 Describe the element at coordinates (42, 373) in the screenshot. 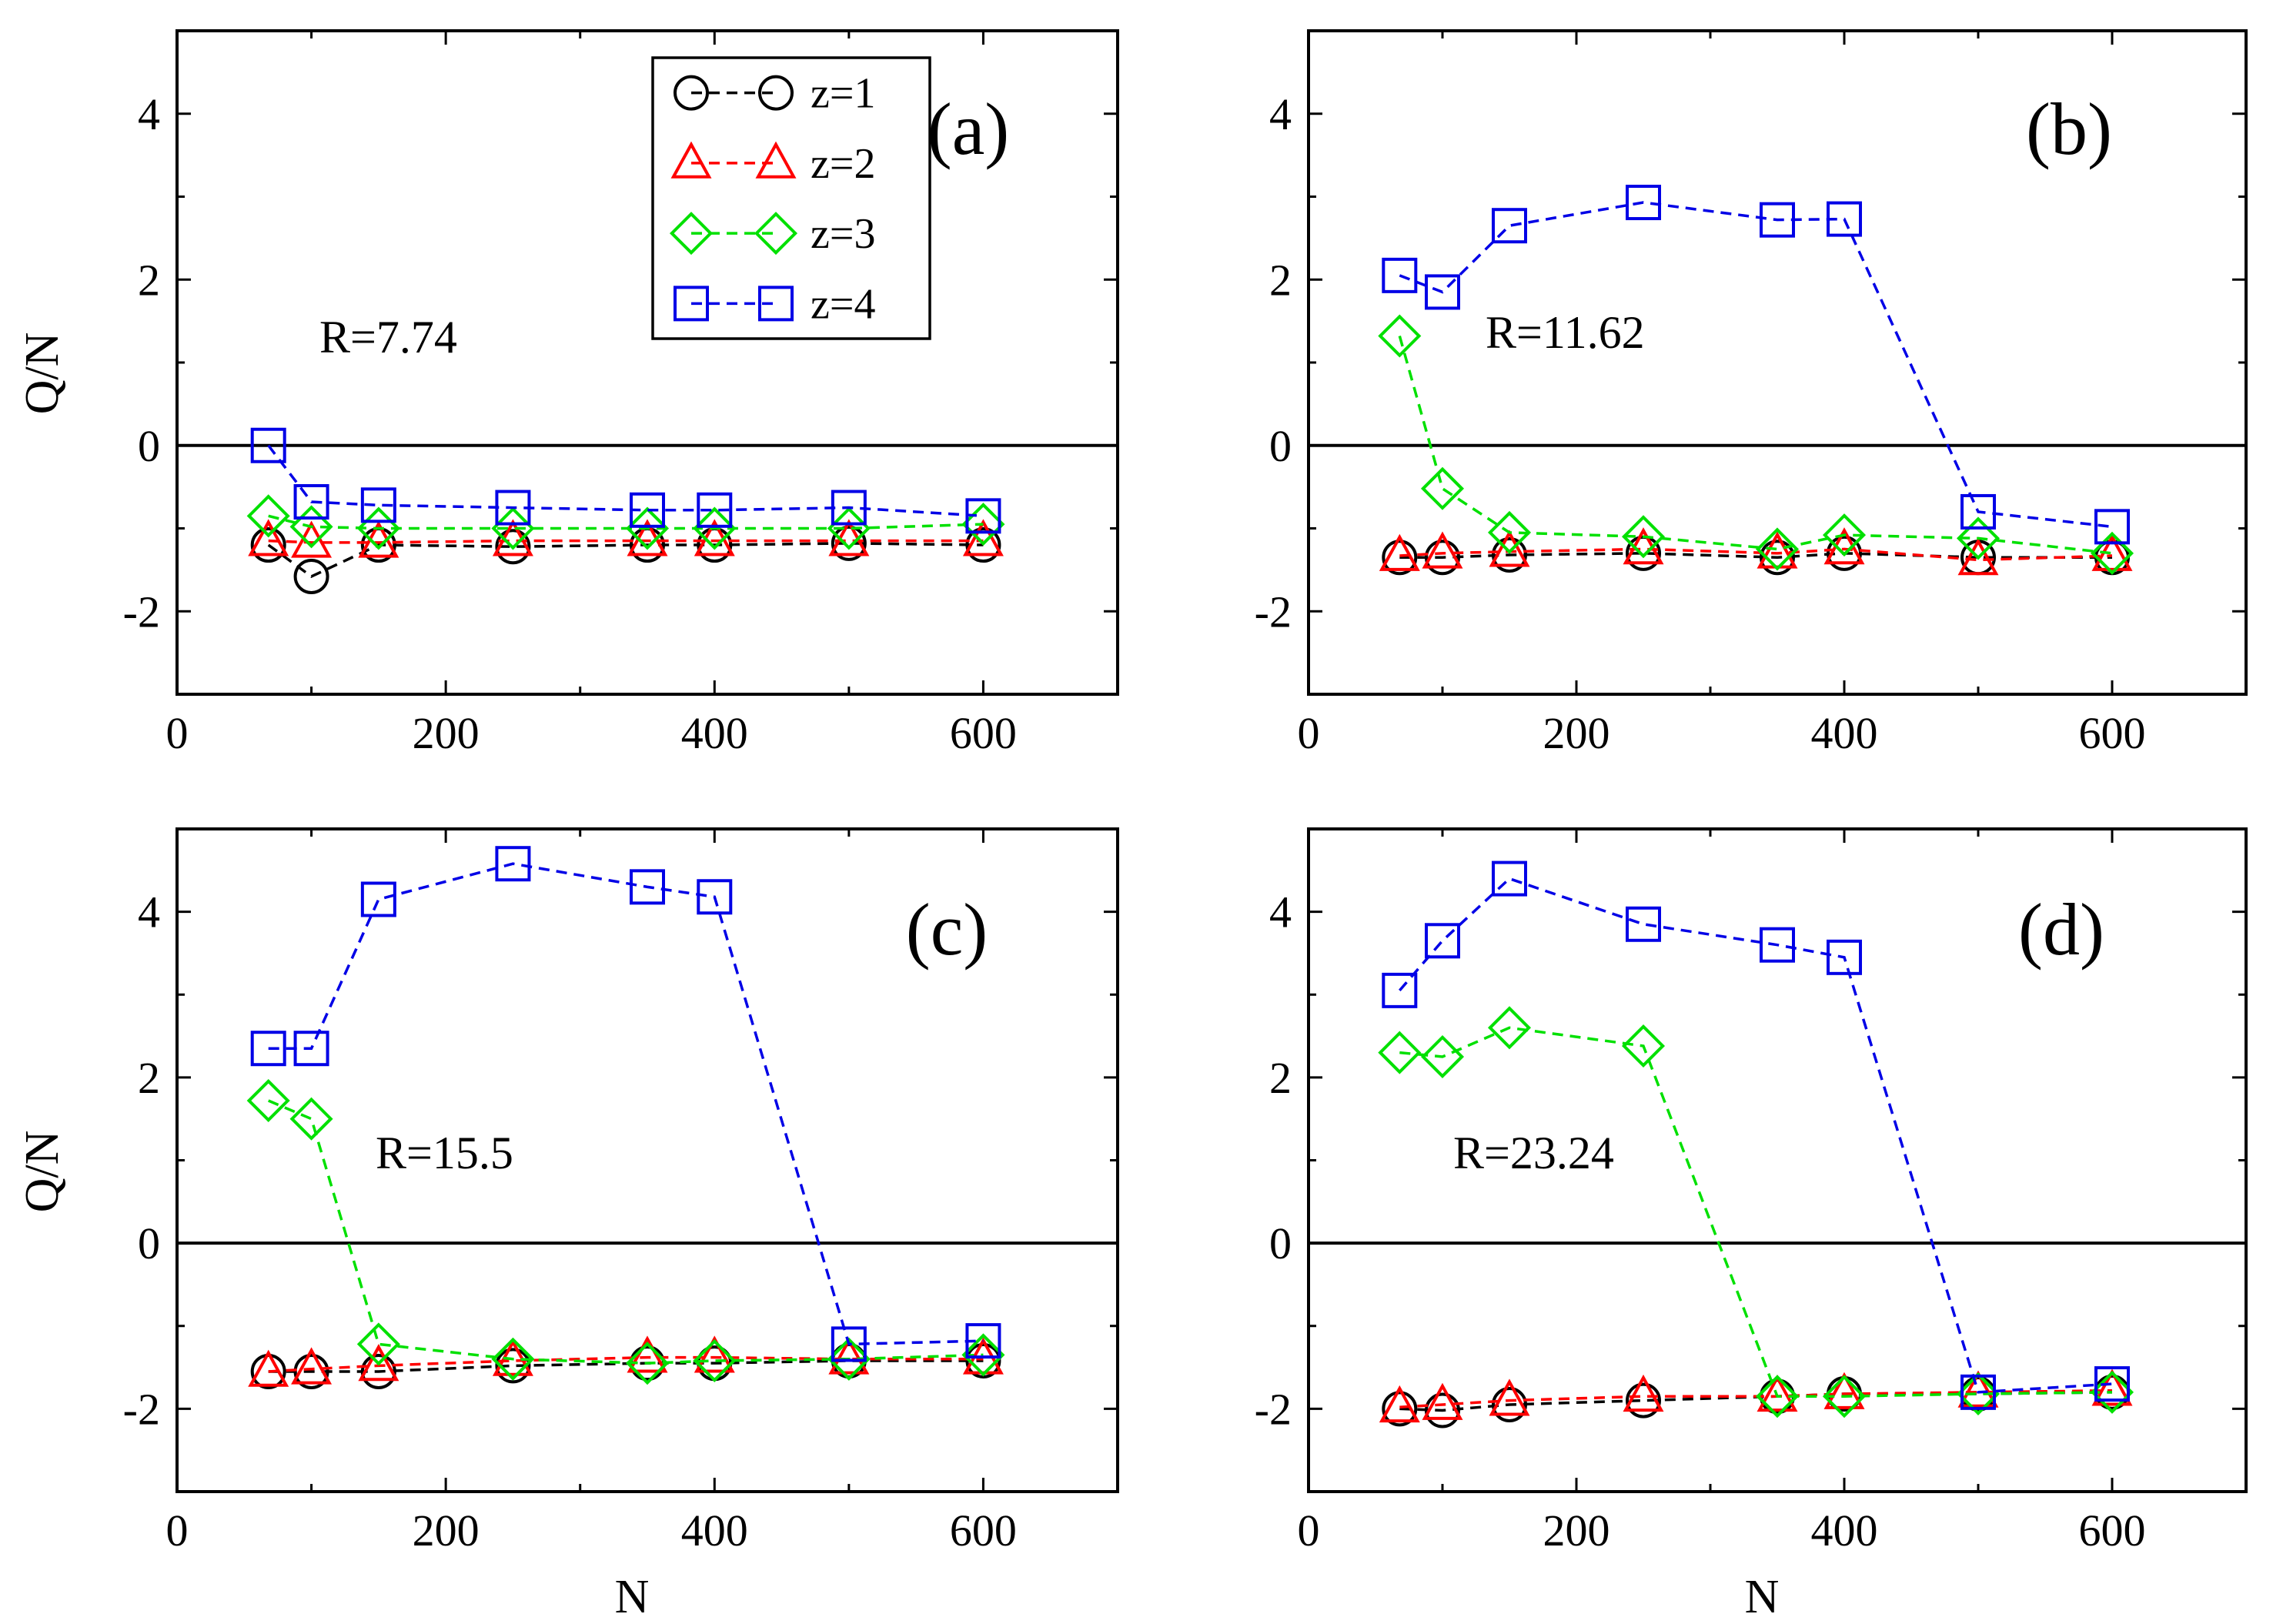

I see `y-axis-title: Q/N` at that location.